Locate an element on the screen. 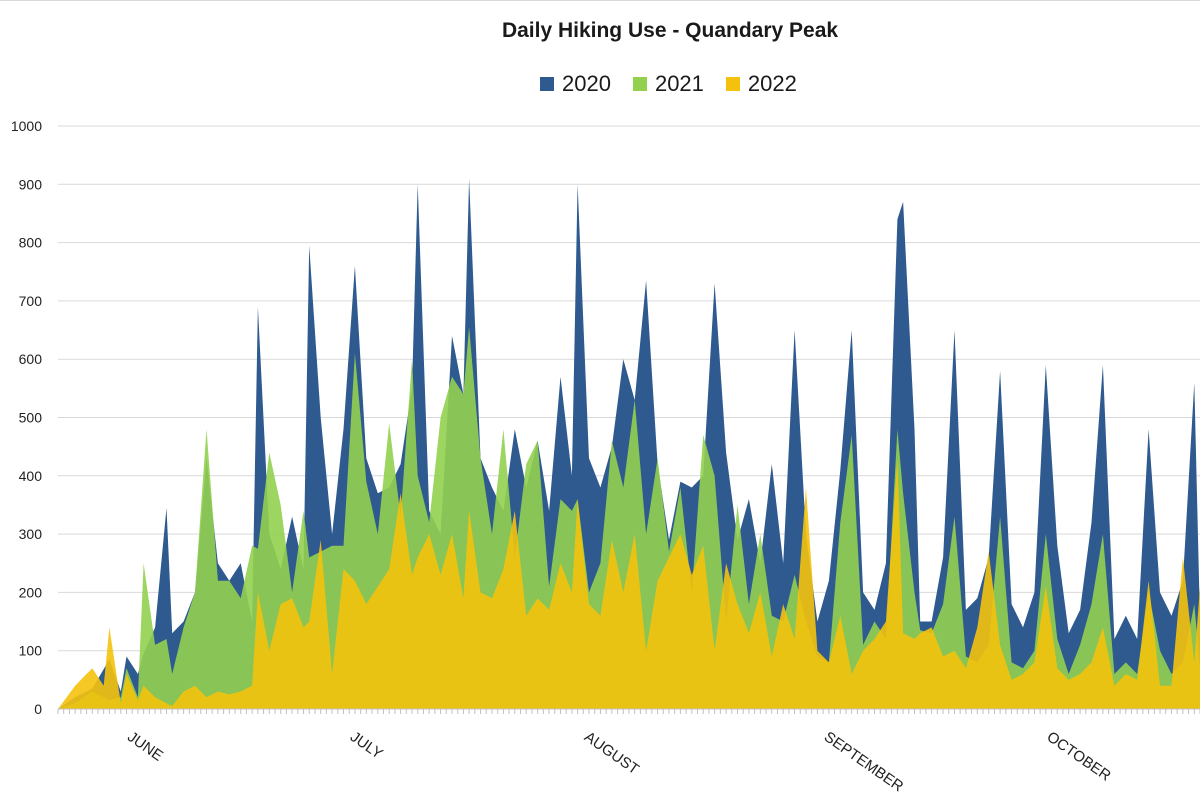  legend-label-2021: 2021 is located at coordinates (679, 83).